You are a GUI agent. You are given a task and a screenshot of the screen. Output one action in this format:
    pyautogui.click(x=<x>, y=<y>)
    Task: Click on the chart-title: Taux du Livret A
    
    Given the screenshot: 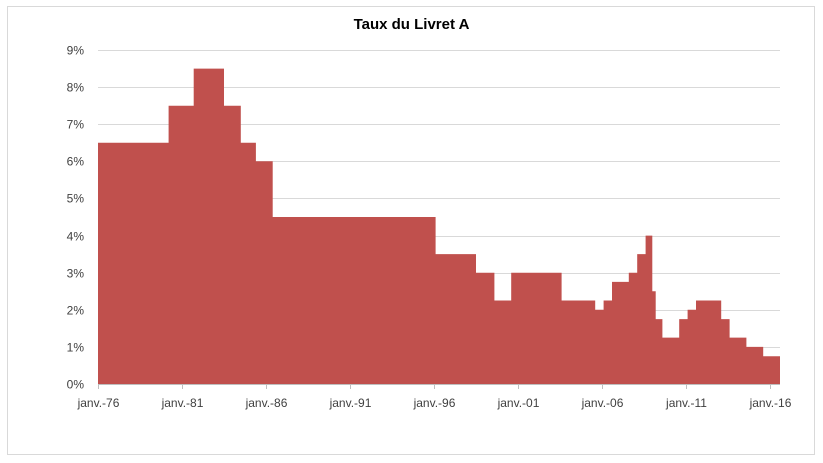 What is the action you would take?
    pyautogui.click(x=411, y=24)
    